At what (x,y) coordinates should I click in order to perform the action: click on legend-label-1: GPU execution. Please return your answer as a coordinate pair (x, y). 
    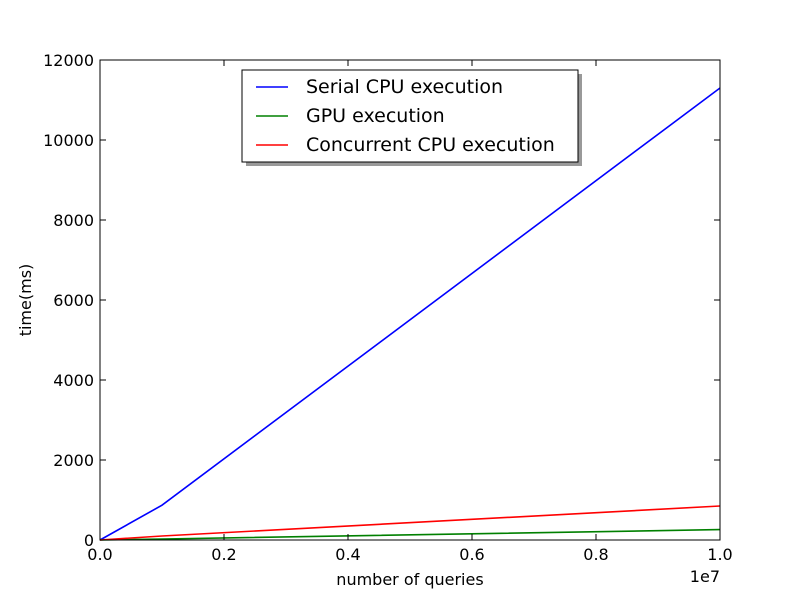
    Looking at the image, I should click on (375, 116).